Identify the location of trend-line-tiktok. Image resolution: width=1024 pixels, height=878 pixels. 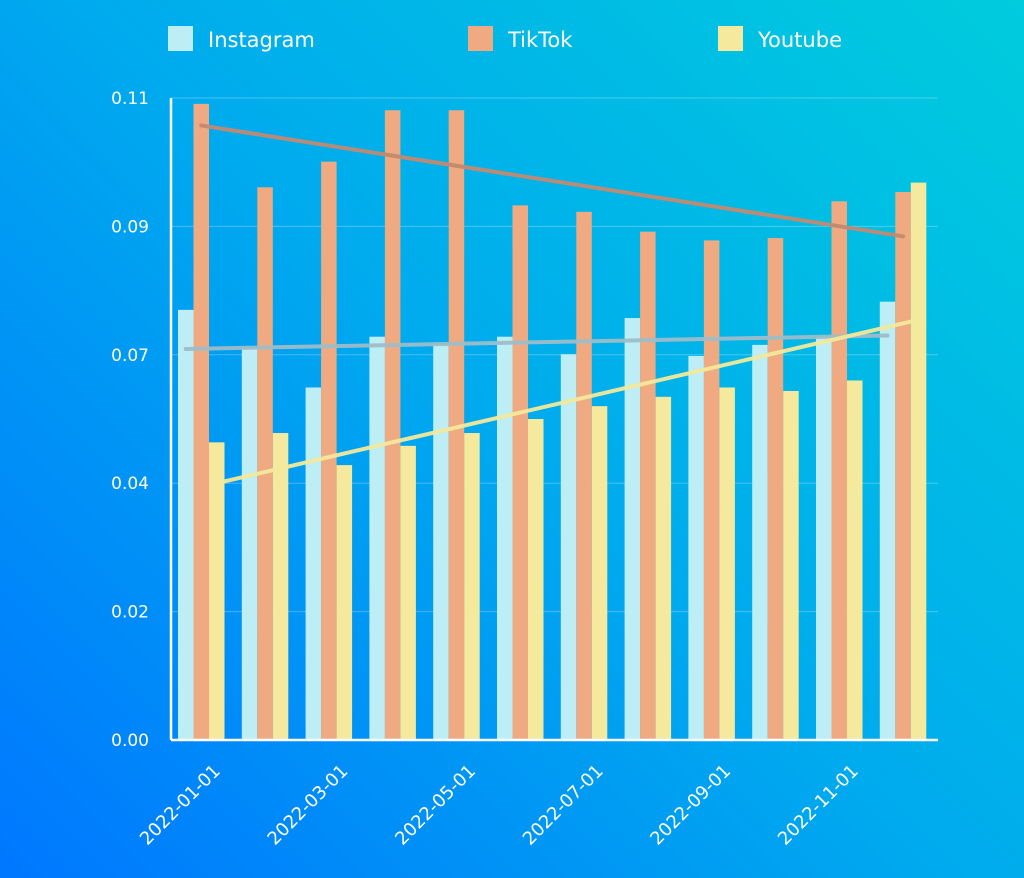
(552, 181).